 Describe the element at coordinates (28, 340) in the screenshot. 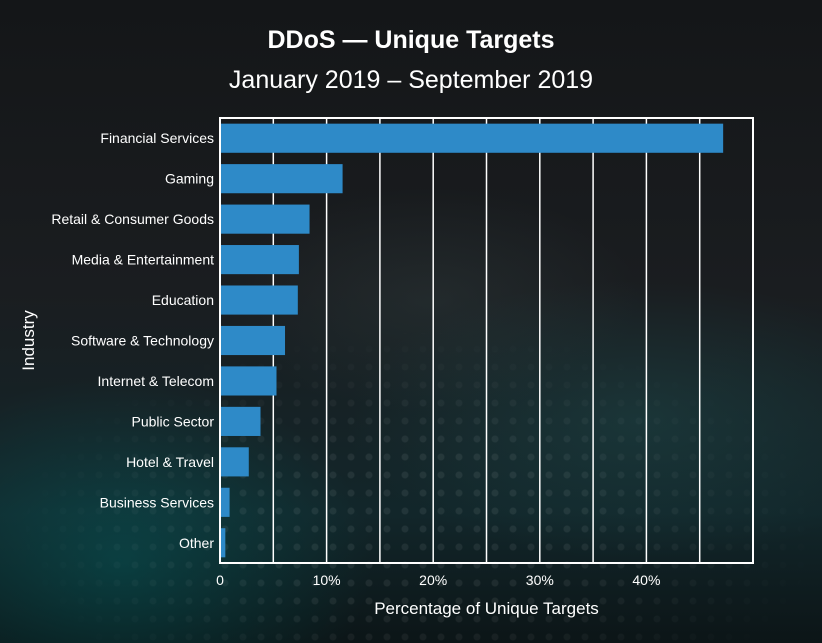

I see `y-axis-label: Industry` at that location.